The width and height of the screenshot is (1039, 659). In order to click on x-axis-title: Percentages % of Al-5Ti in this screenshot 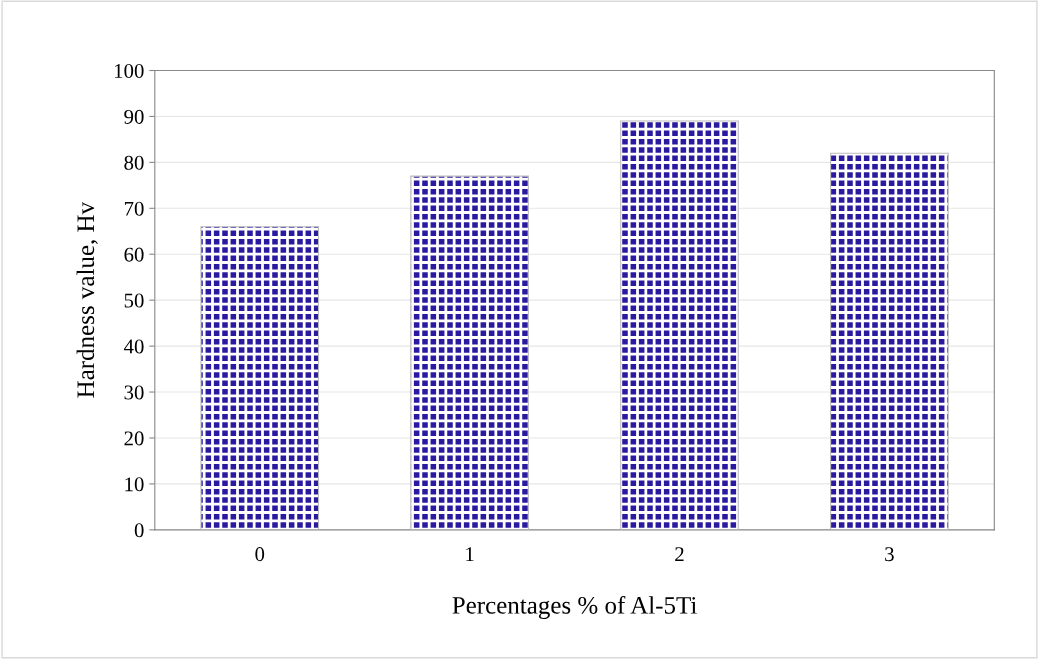, I will do `click(574, 607)`.